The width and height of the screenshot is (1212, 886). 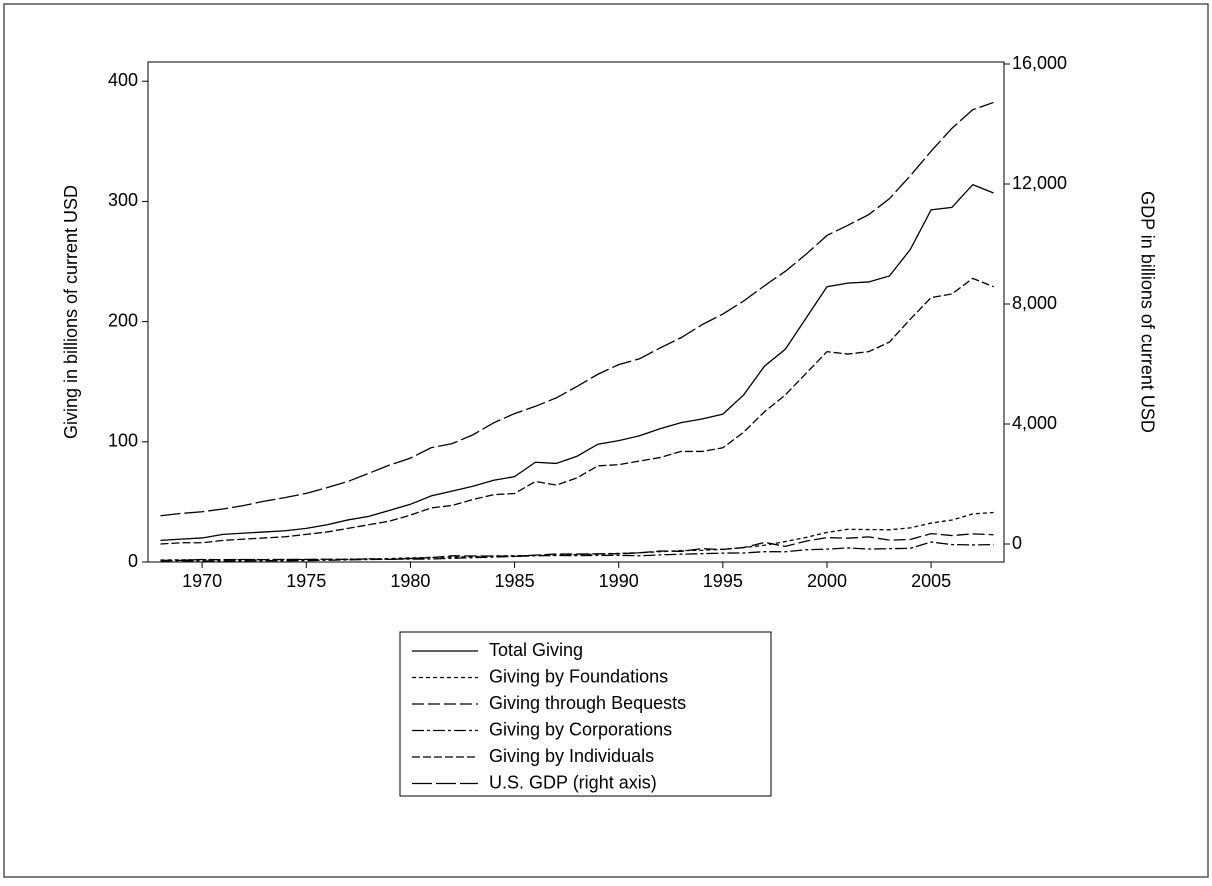 What do you see at coordinates (931, 581) in the screenshot?
I see `x-tick-label: 2005` at bounding box center [931, 581].